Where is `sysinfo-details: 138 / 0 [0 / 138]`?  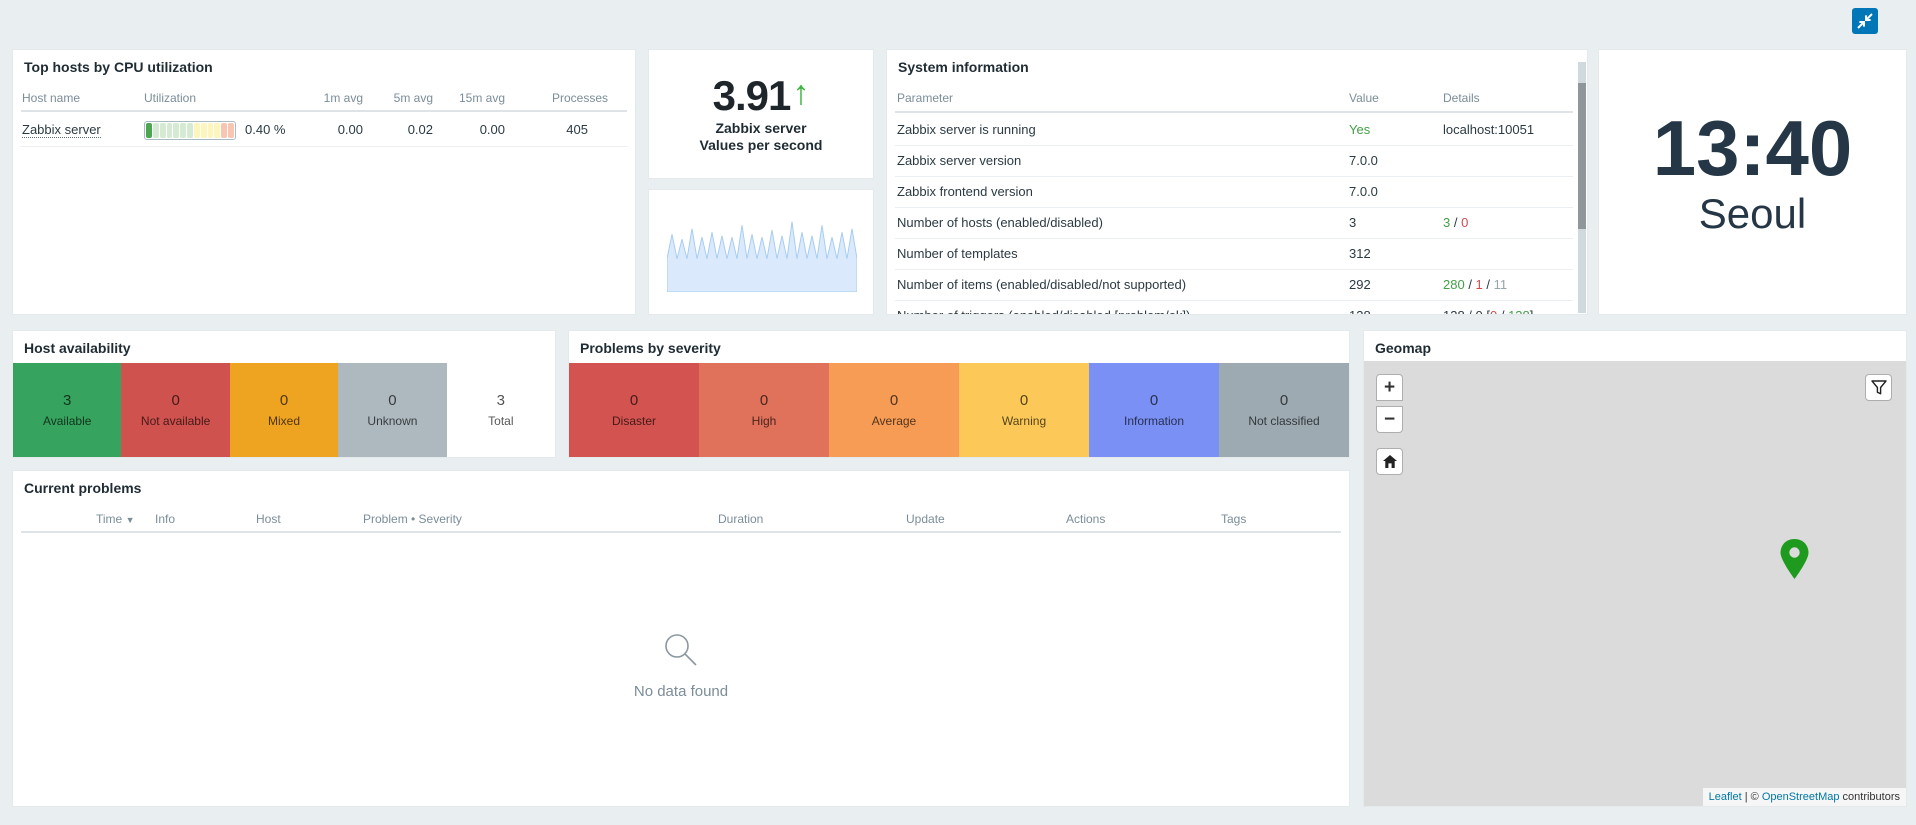
sysinfo-details: 138 / 0 [0 / 138] is located at coordinates (1488, 311).